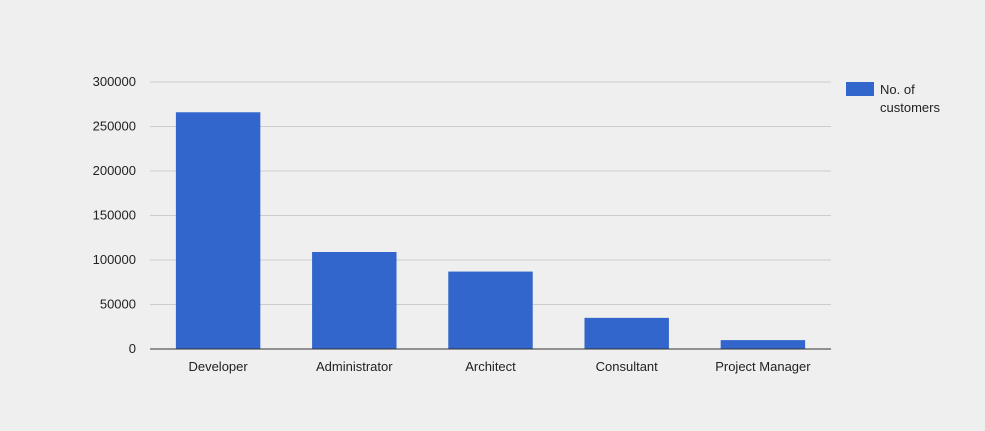 This screenshot has width=985, height=431. Describe the element at coordinates (893, 98) in the screenshot. I see `legend: No. of customers` at that location.